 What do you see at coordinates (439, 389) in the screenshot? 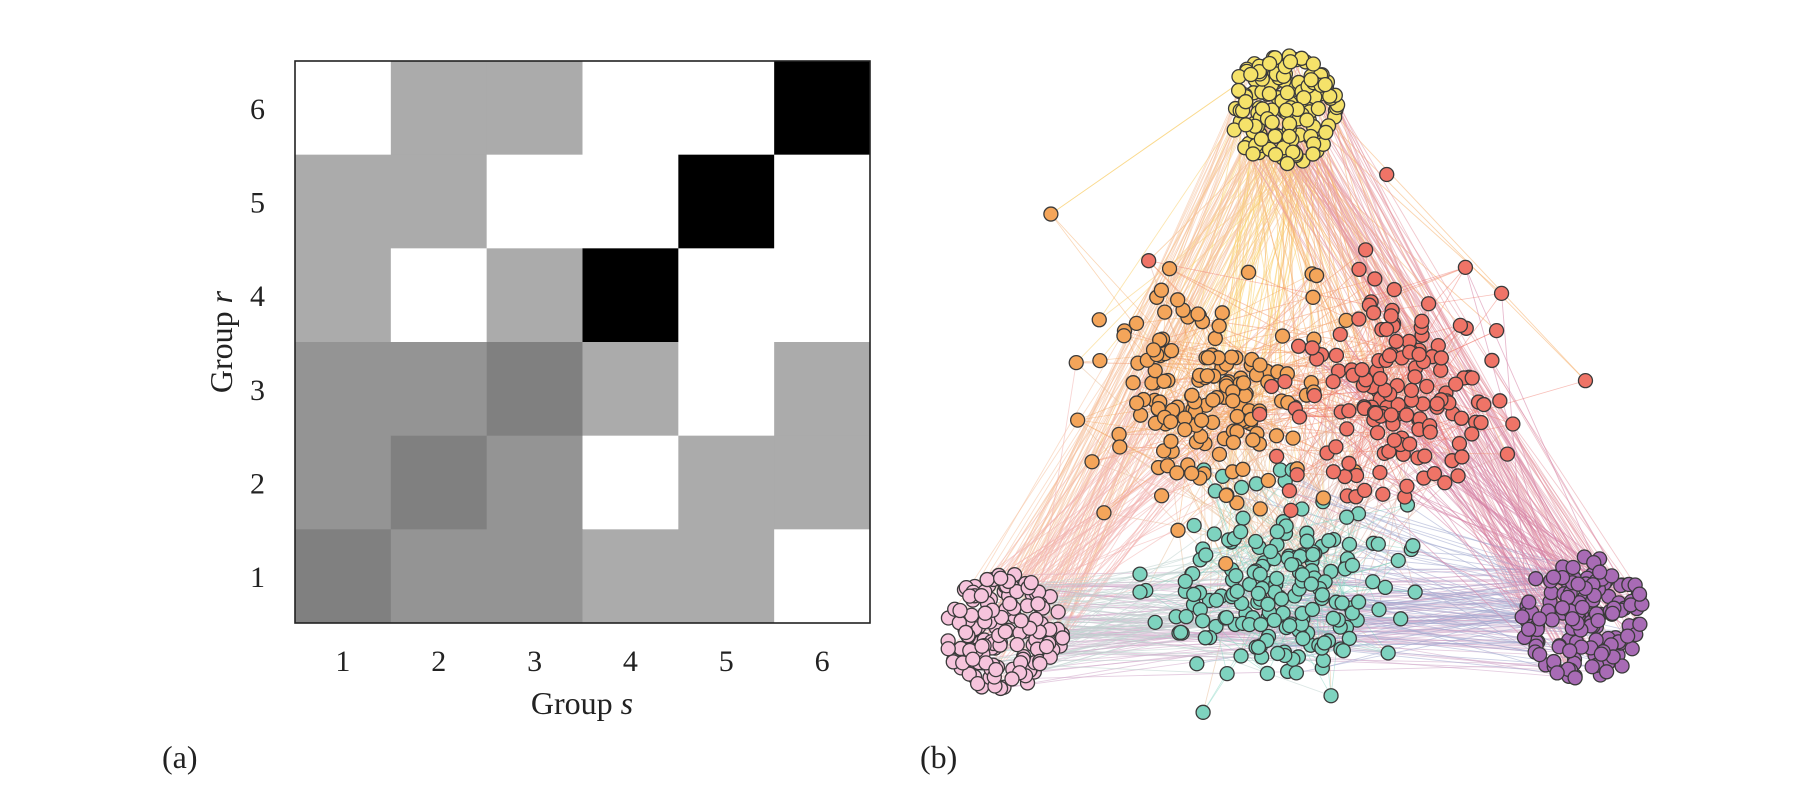
I see `heatmap-cell-r3-s2` at bounding box center [439, 389].